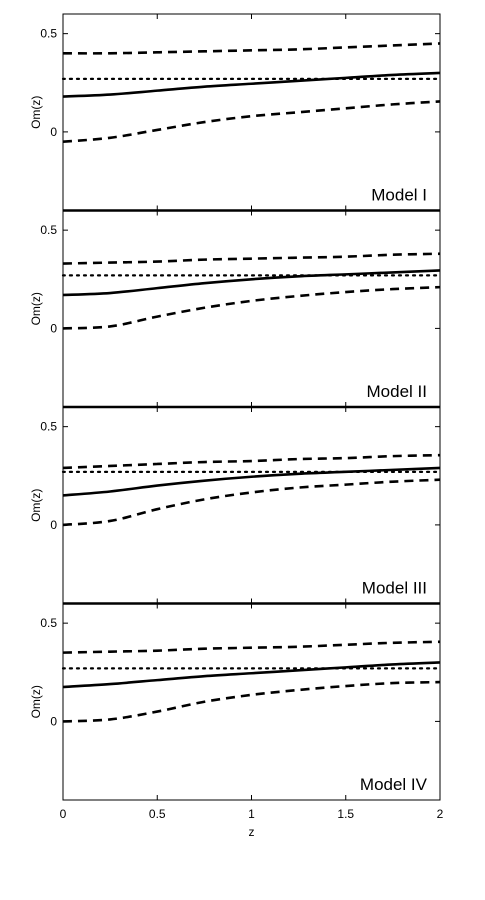 The width and height of the screenshot is (485, 900). I want to click on x-axis: 0 0.5 1 1.5 2, so click(252, 814).